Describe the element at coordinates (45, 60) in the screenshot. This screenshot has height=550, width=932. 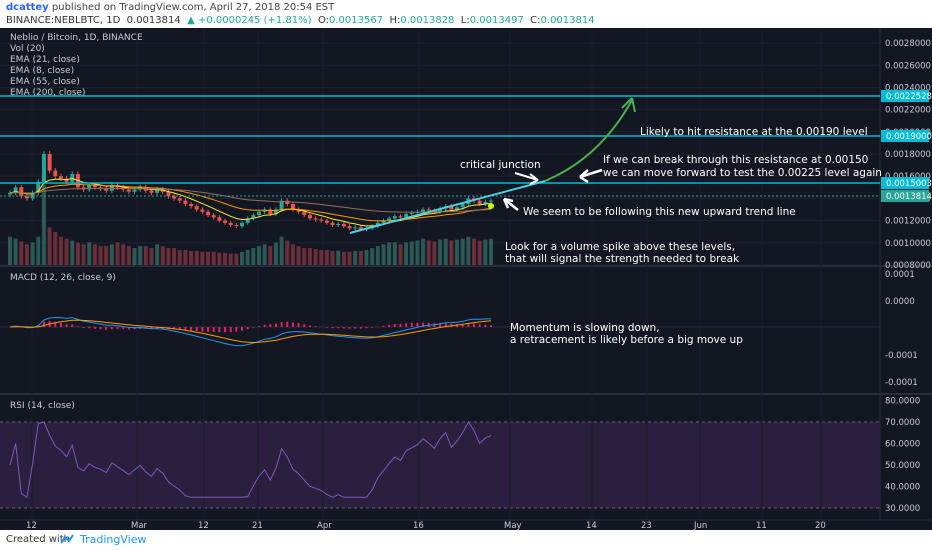
I see `legend-ema21: EMA (21, close)` at that location.